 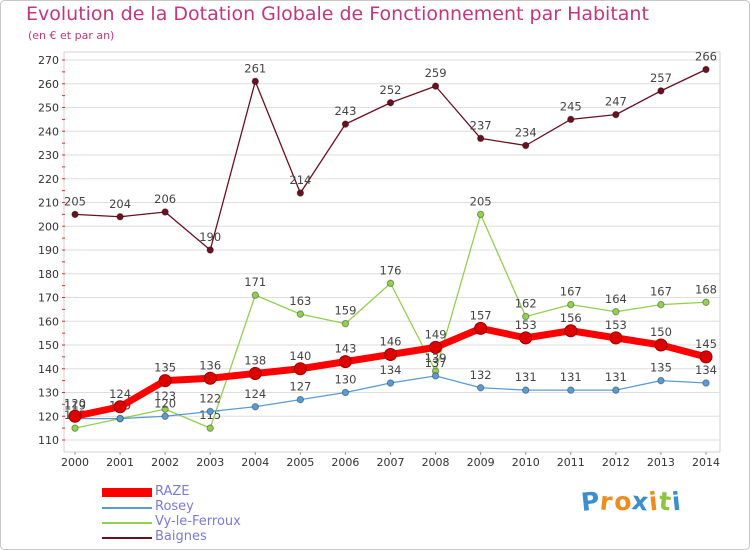 What do you see at coordinates (48, 321) in the screenshot?
I see `y-tick-label: 160` at bounding box center [48, 321].